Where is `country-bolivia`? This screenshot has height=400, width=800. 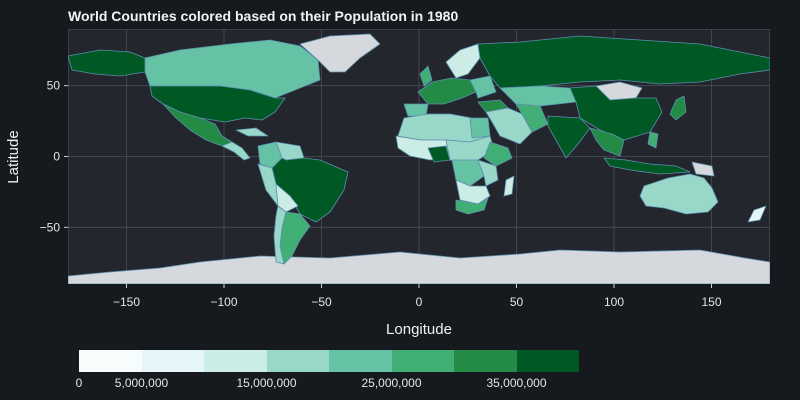
country-bolivia is located at coordinates (287, 198).